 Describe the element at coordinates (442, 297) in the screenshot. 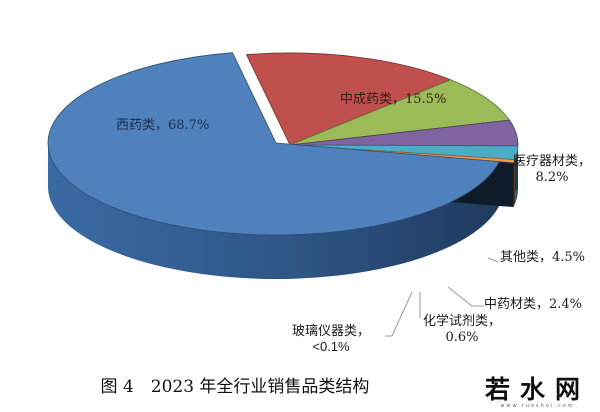

I see `leader-lines` at that location.